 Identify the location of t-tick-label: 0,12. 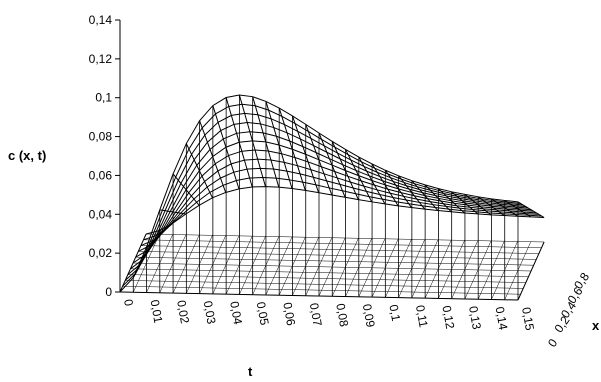
(448, 317).